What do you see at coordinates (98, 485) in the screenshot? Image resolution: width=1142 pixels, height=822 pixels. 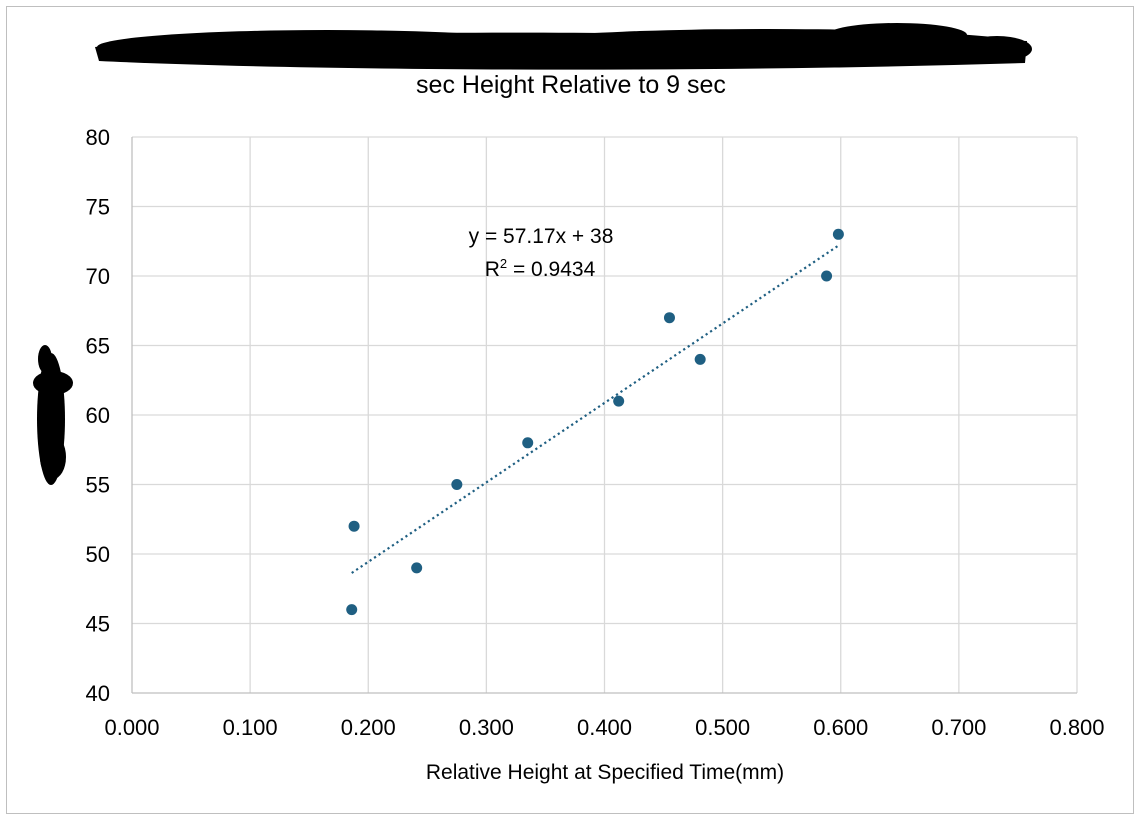 I see `y-tick-label: 55` at bounding box center [98, 485].